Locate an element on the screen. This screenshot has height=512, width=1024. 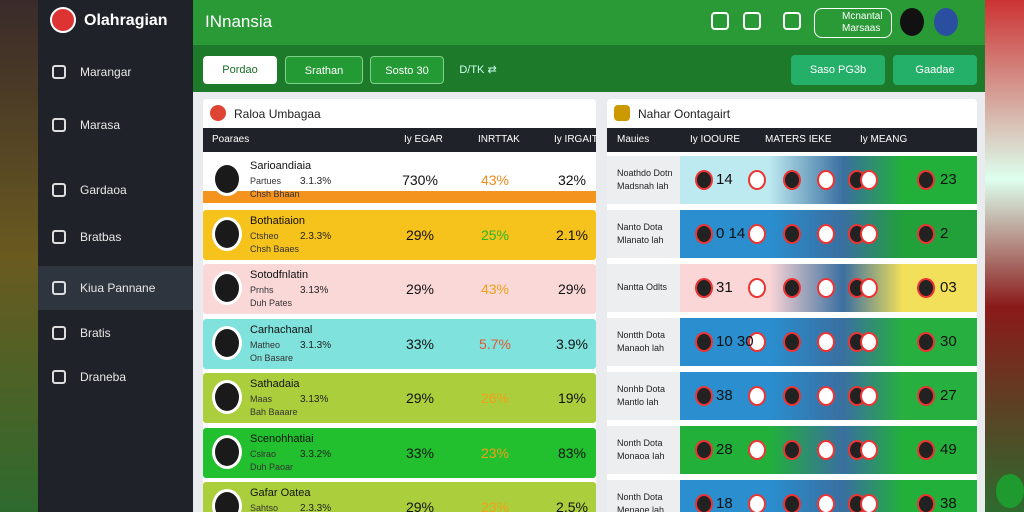
cell-value: 30 is located at coordinates (948, 341).